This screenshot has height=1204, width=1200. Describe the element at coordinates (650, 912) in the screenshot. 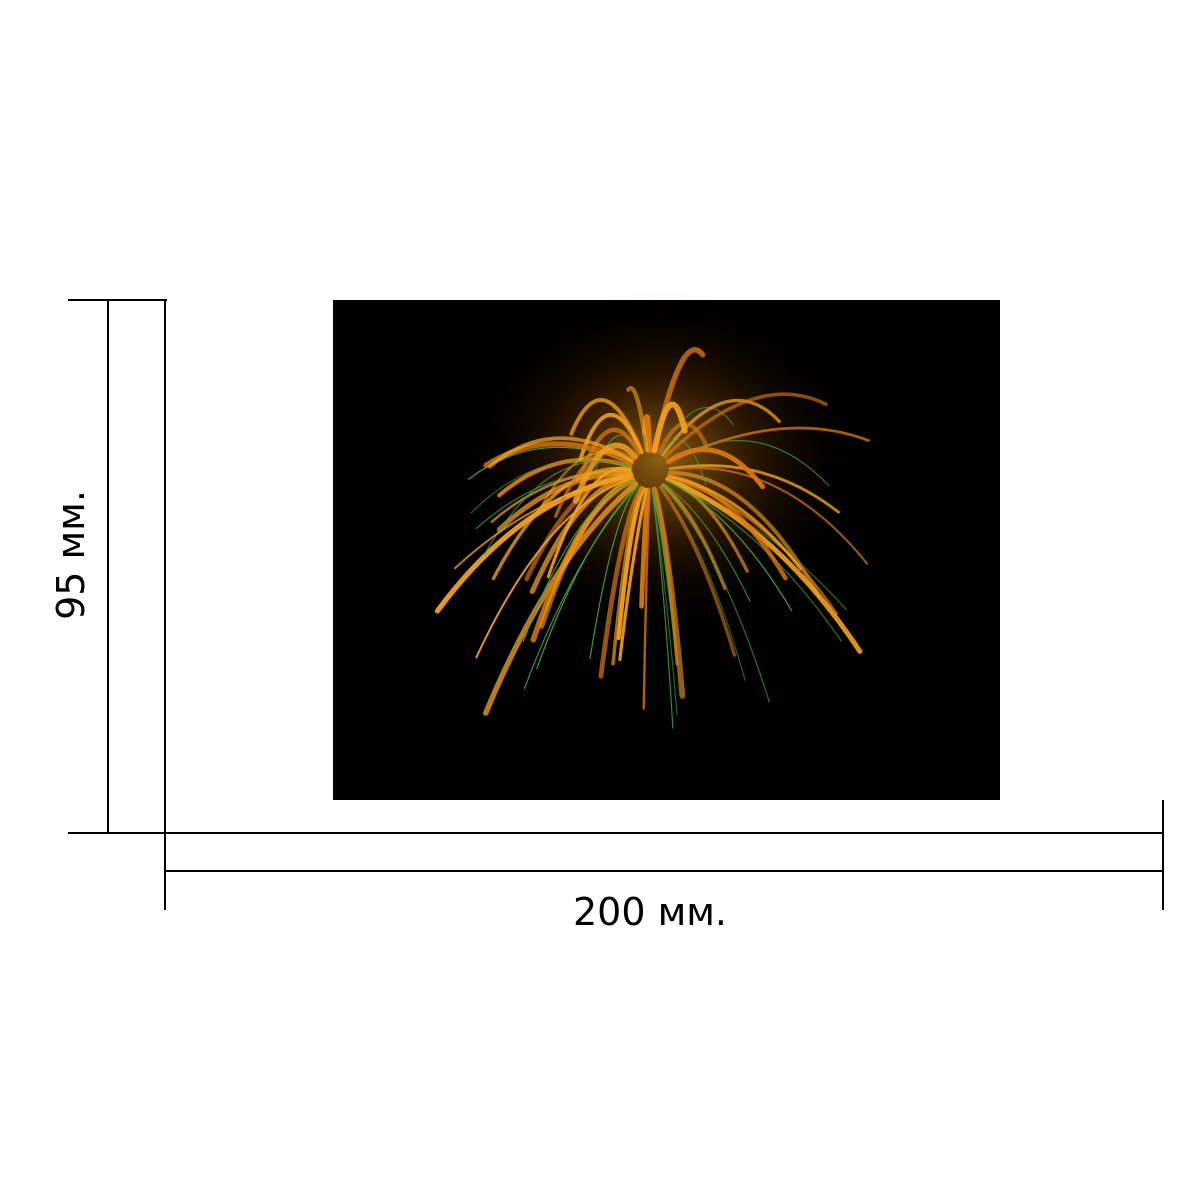

I see `width-label: 200 мм.` at that location.